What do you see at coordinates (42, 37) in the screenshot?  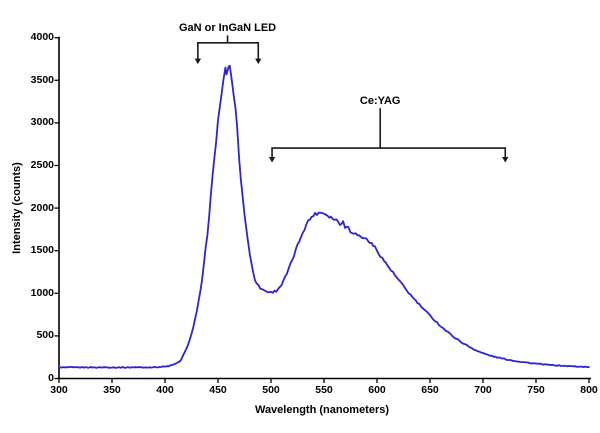 I see `y-tick-label: 4000` at bounding box center [42, 37].